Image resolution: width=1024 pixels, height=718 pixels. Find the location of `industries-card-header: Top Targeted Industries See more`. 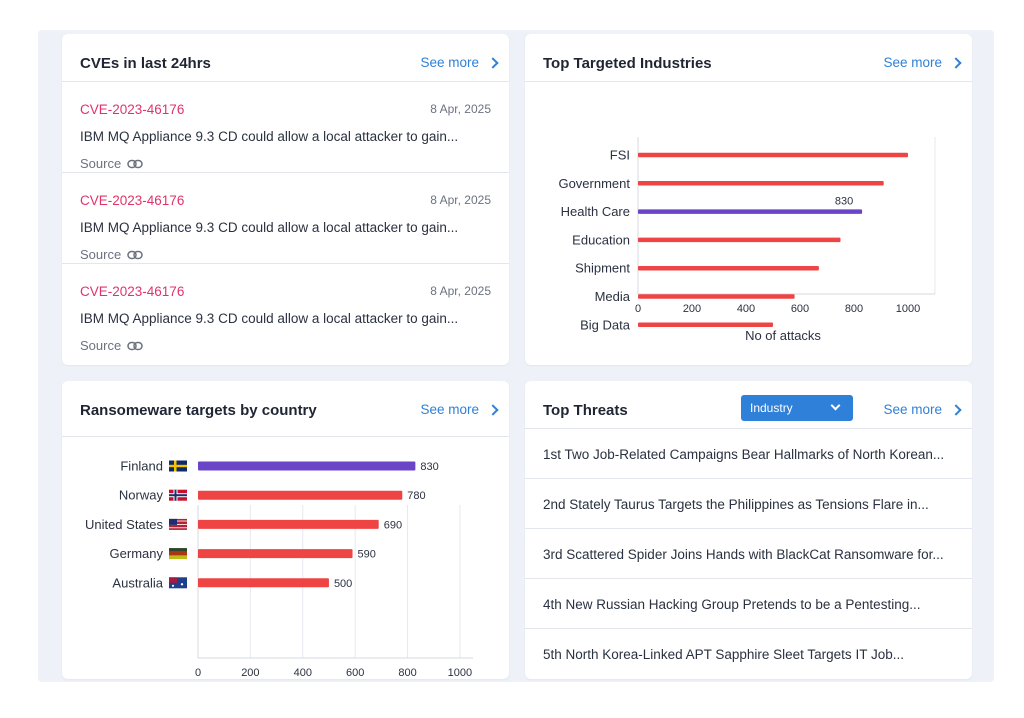

industries-card-header: Top Targeted Industries See more is located at coordinates (748, 58).